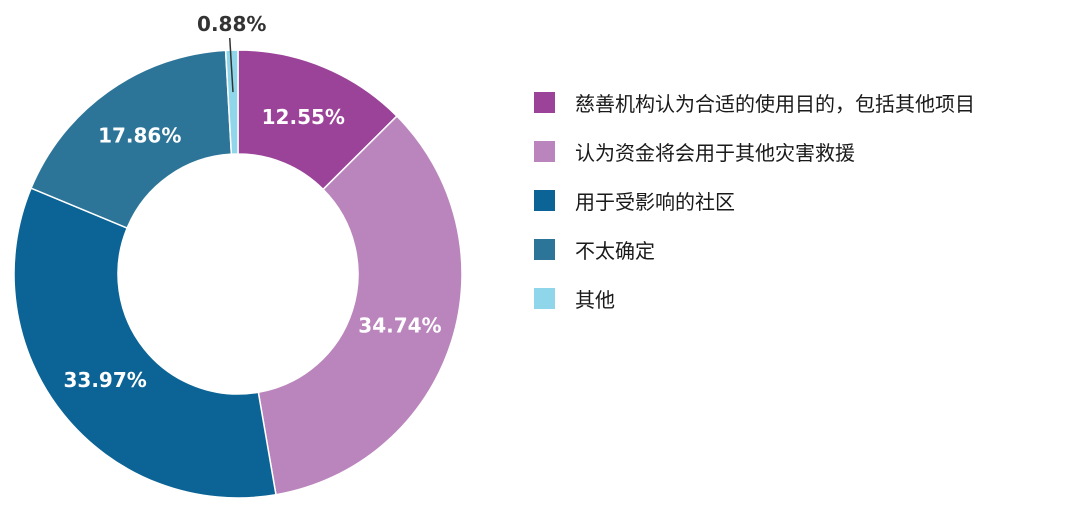  What do you see at coordinates (754, 249) in the screenshot?
I see `legend-item-4: 不太确定` at bounding box center [754, 249].